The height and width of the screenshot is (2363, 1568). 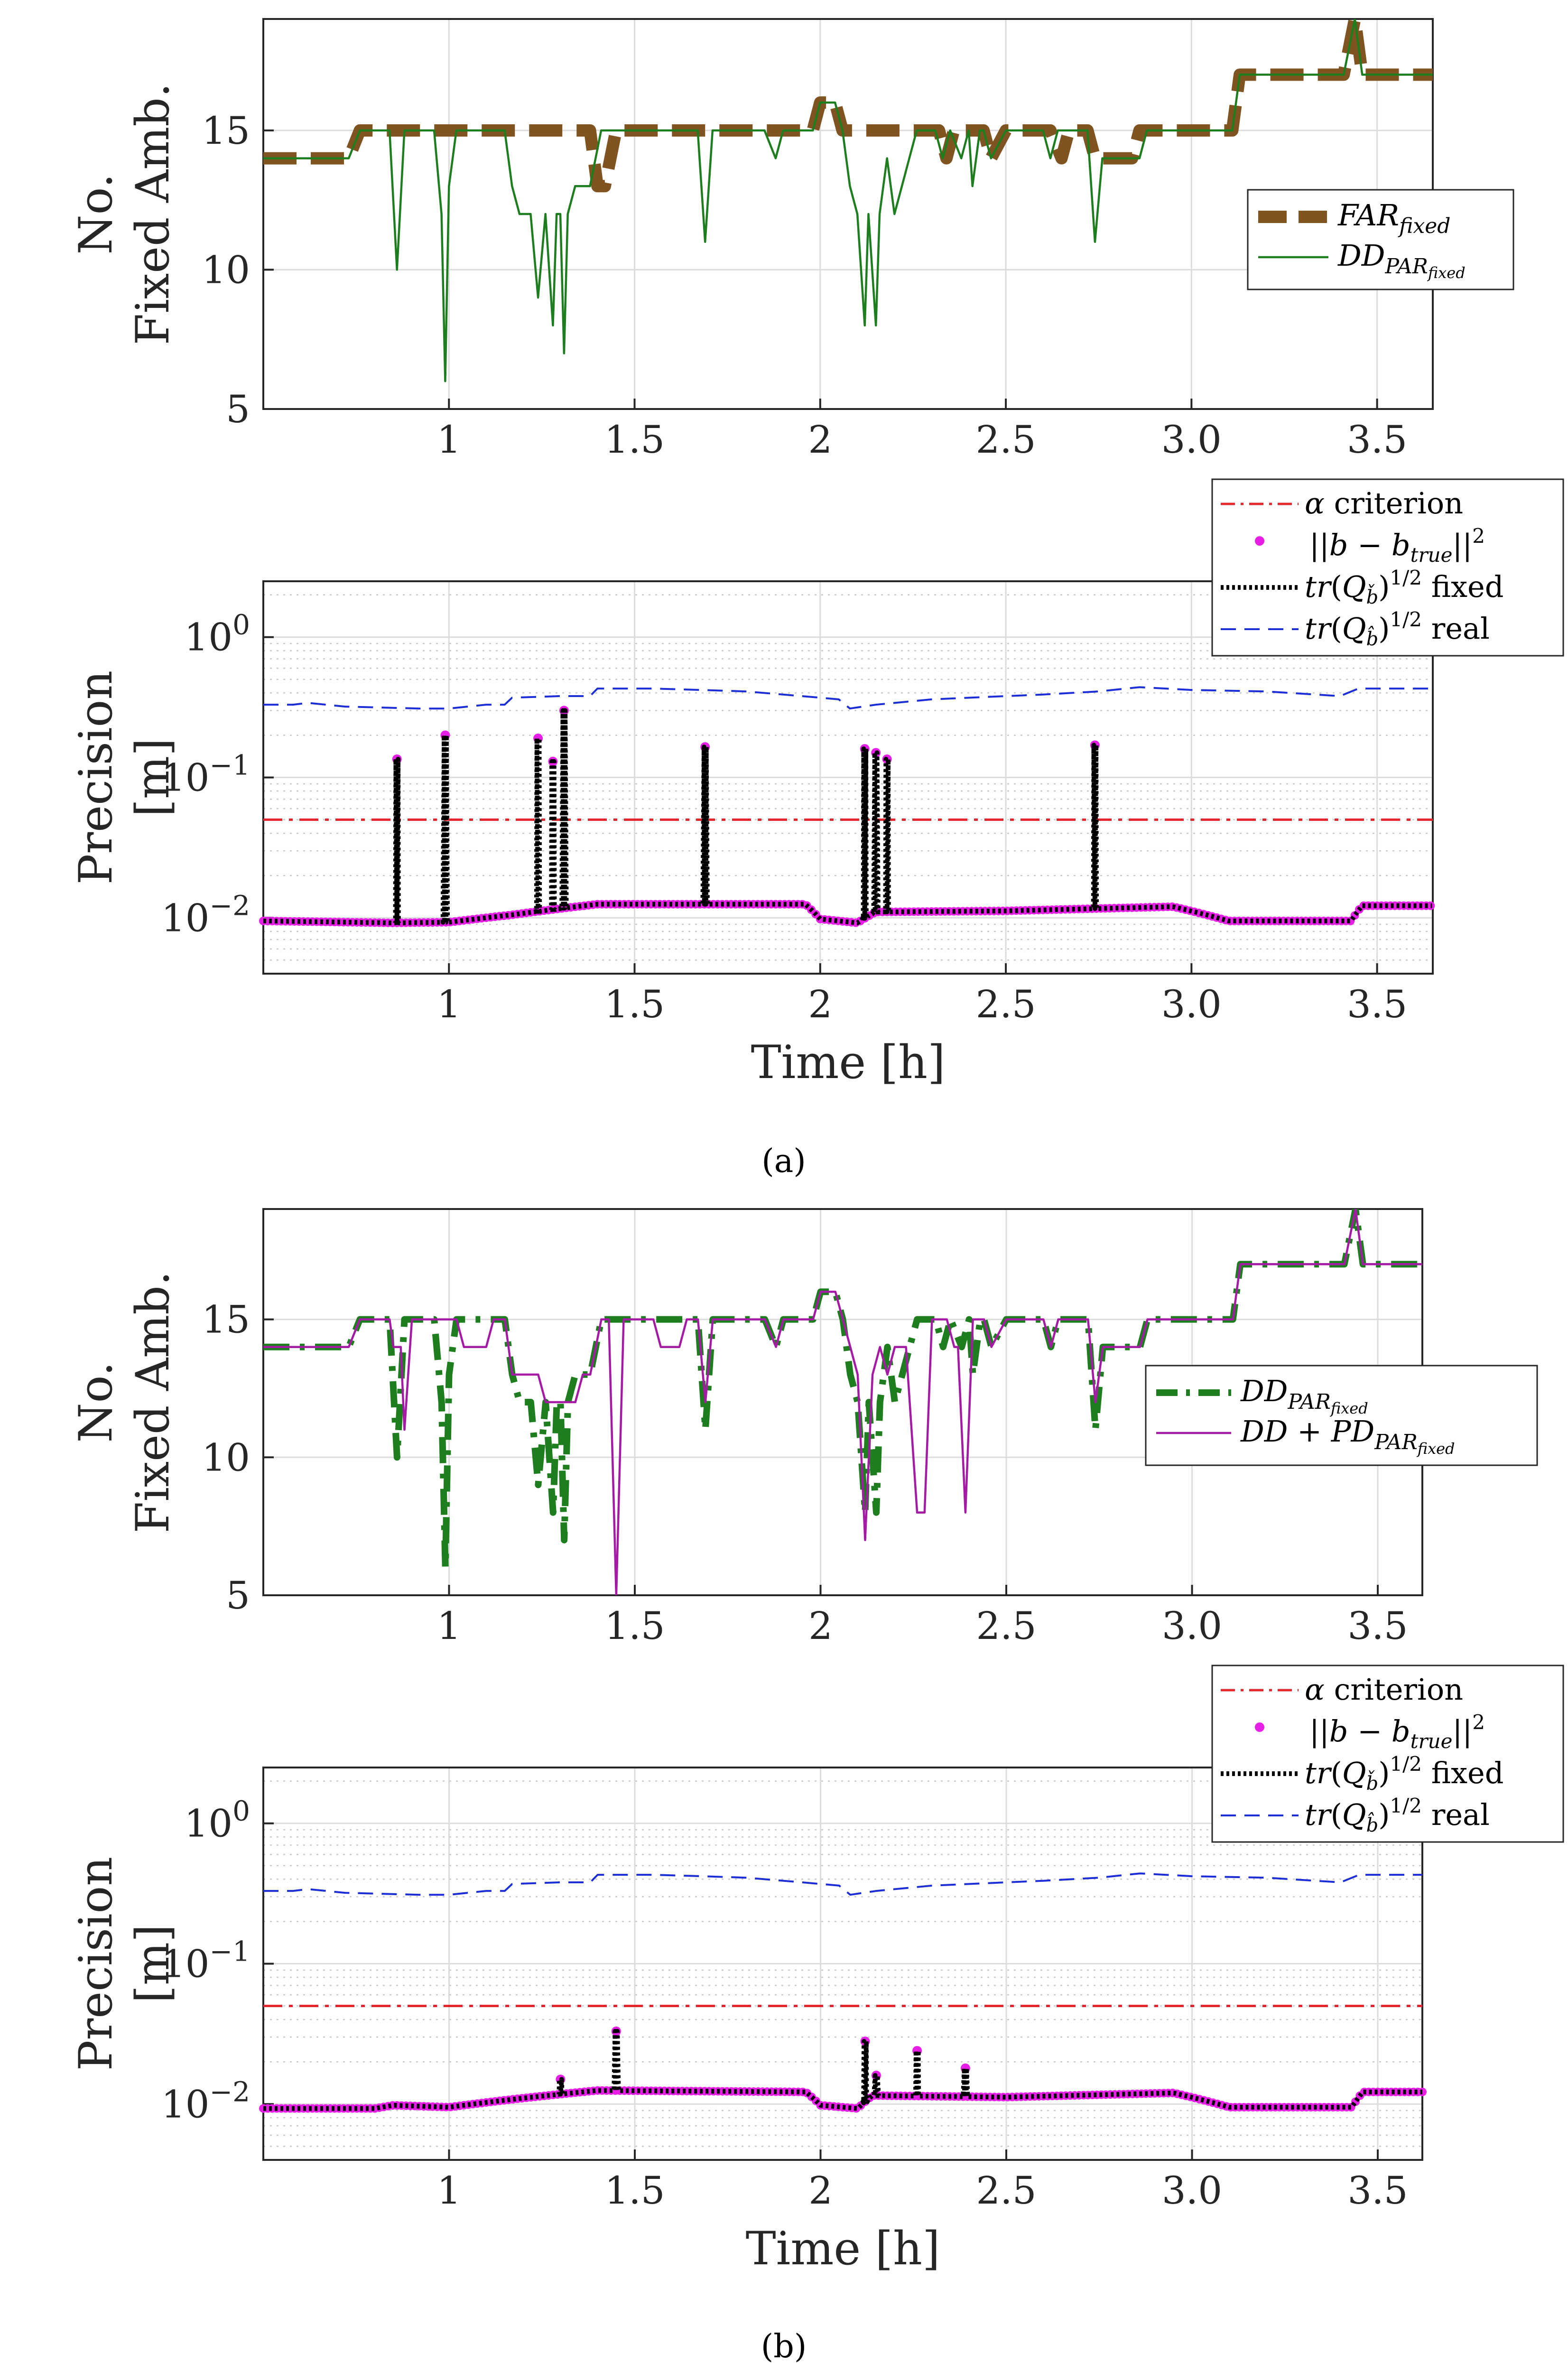 I want to click on grid, so click(x=842, y=1965).